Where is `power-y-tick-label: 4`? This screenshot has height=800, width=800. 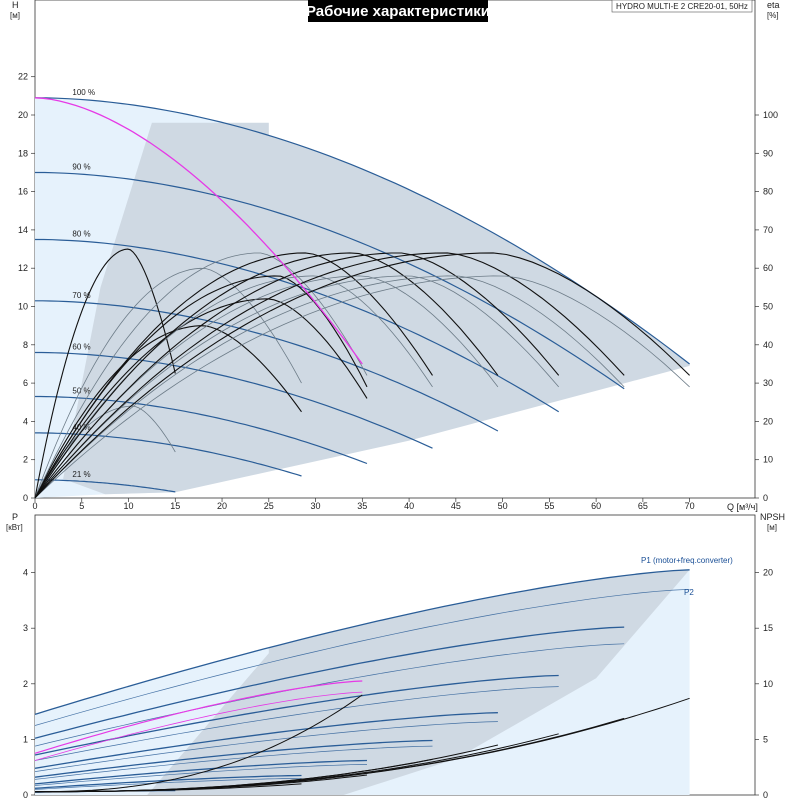 power-y-tick-label: 4 is located at coordinates (25, 573).